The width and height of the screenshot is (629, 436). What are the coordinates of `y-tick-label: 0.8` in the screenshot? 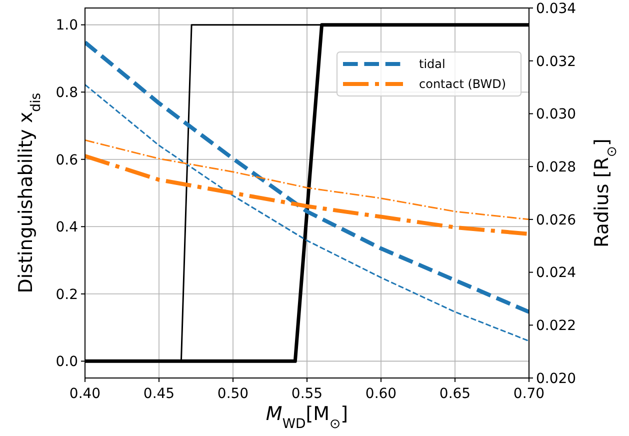 It's located at (67, 92).